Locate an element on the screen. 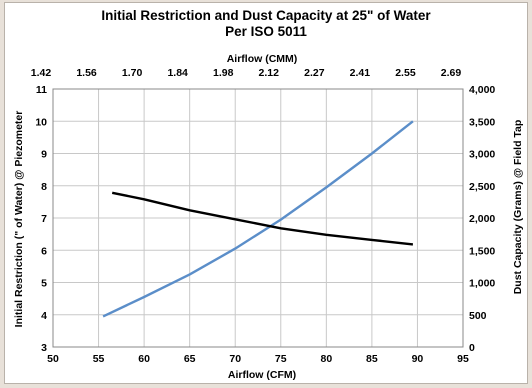  x2-tick-label: 1.98 is located at coordinates (223, 73).